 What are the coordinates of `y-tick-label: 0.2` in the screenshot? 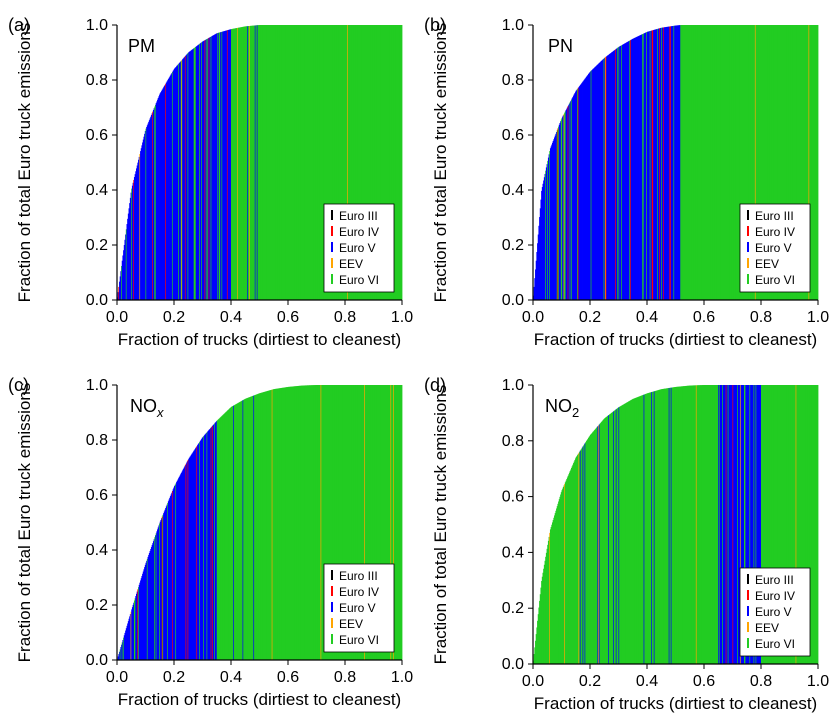 It's located at (513, 608).